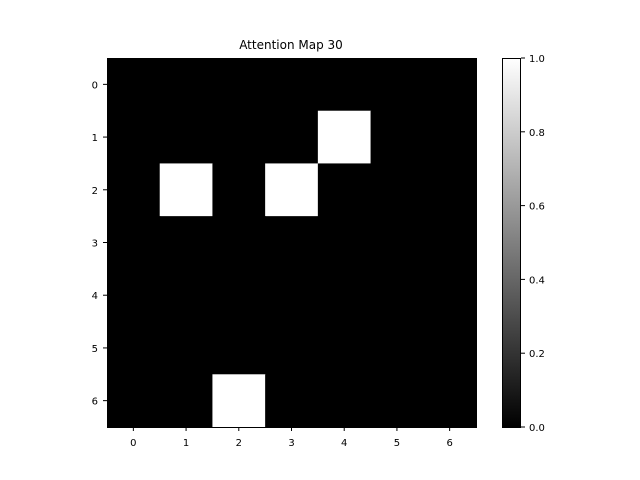 Image resolution: width=640 pixels, height=480 pixels. Describe the element at coordinates (344, 295) in the screenshot. I see `heatmap-cell-r4-c4` at that location.